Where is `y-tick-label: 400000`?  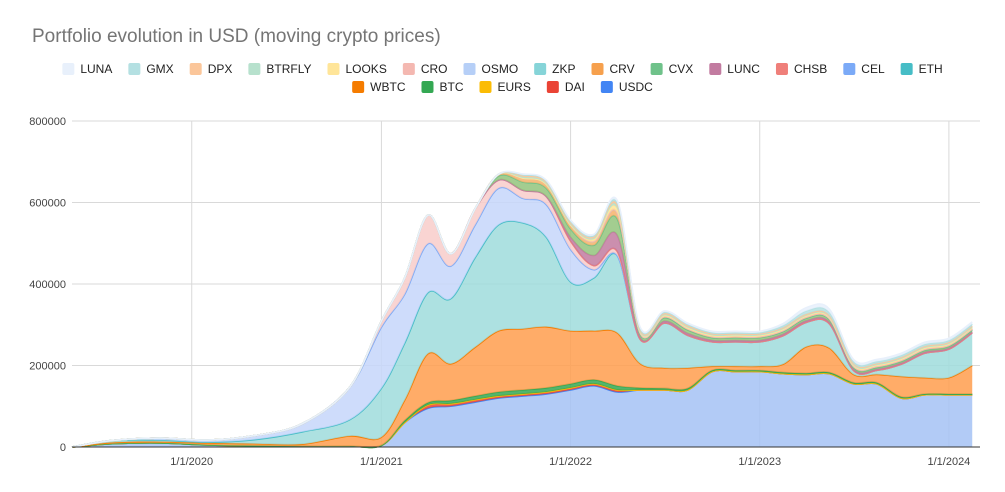 y-tick-label: 400000 is located at coordinates (47, 285).